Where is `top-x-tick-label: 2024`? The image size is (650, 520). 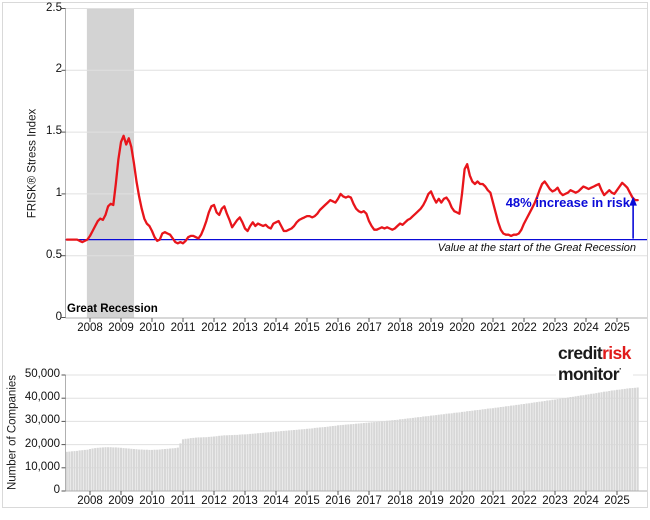
top-x-tick-label: 2024 is located at coordinates (586, 328).